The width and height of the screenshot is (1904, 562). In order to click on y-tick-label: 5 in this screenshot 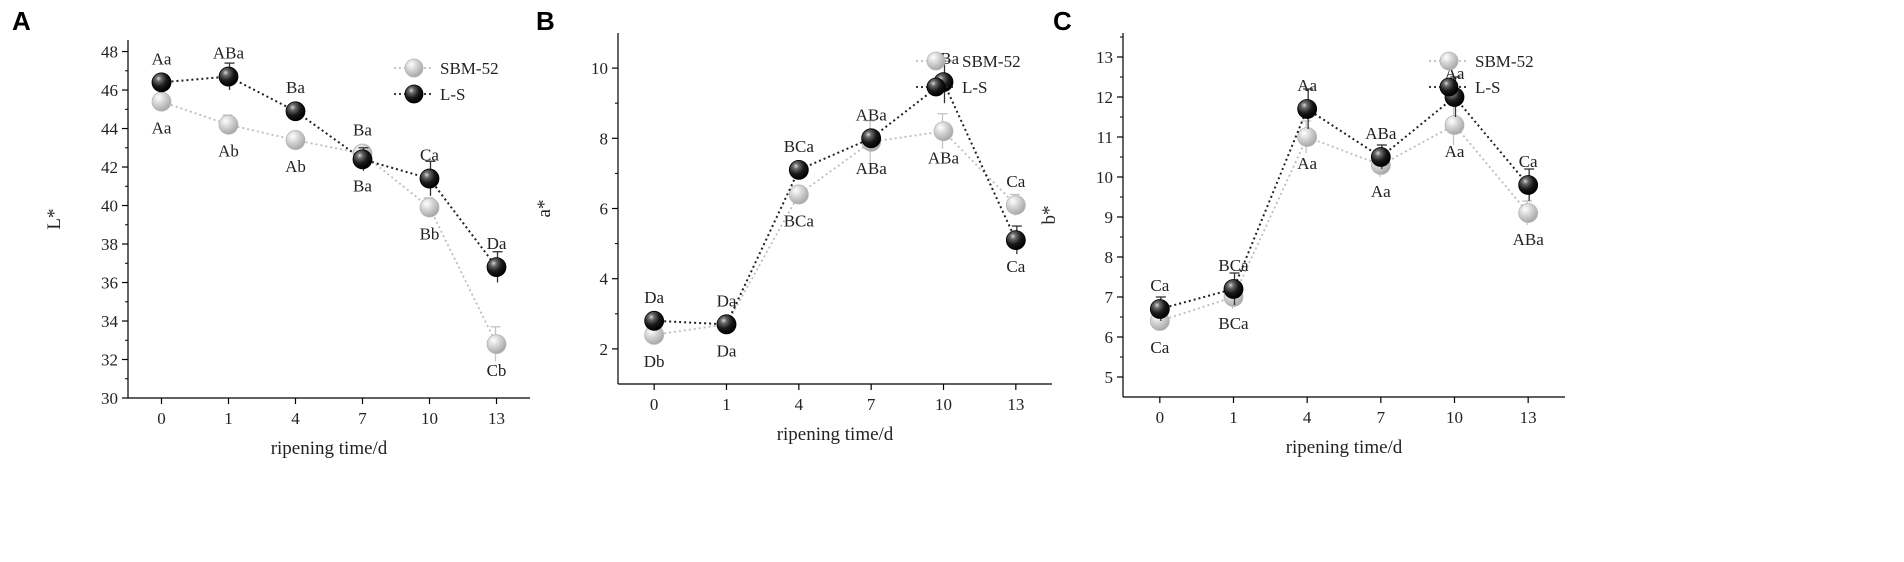, I will do `click(1109, 377)`.